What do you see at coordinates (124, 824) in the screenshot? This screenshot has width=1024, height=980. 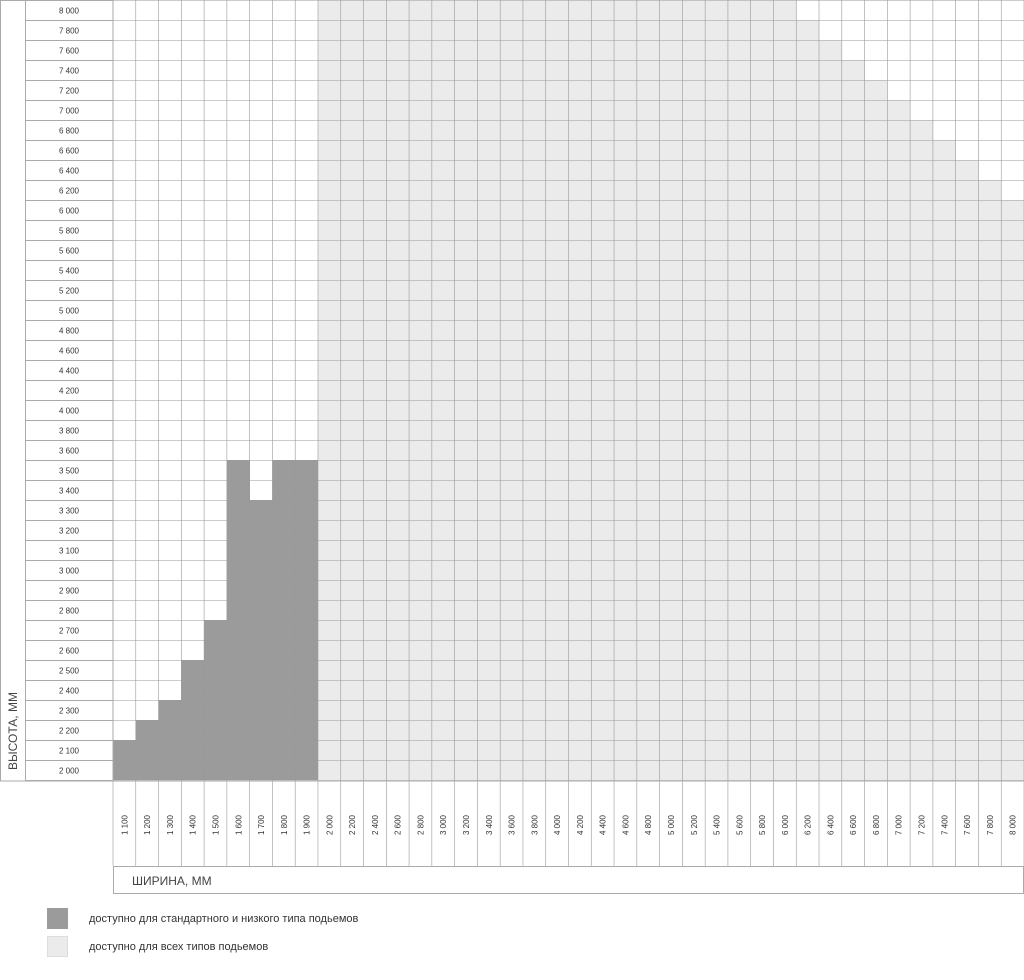 I see `x-tick-label: 1 100` at bounding box center [124, 824].